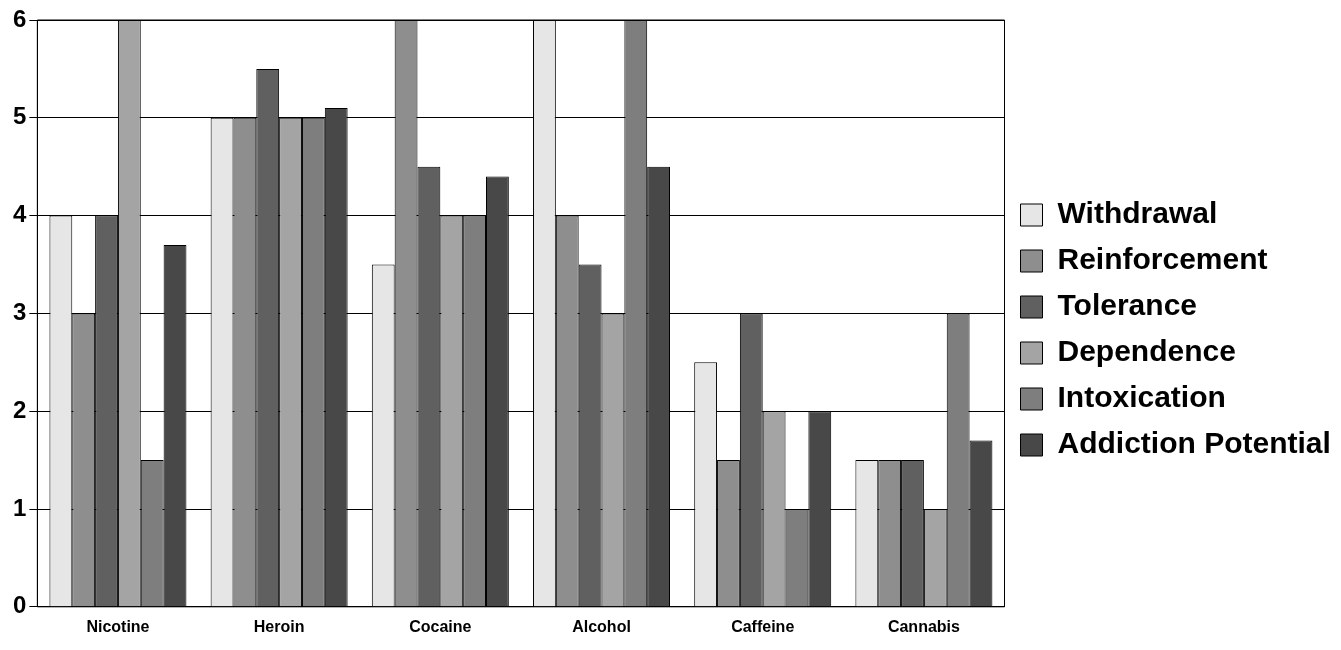  Describe the element at coordinates (118, 626) in the screenshot. I see `x-tick-label: Nicotine` at that location.